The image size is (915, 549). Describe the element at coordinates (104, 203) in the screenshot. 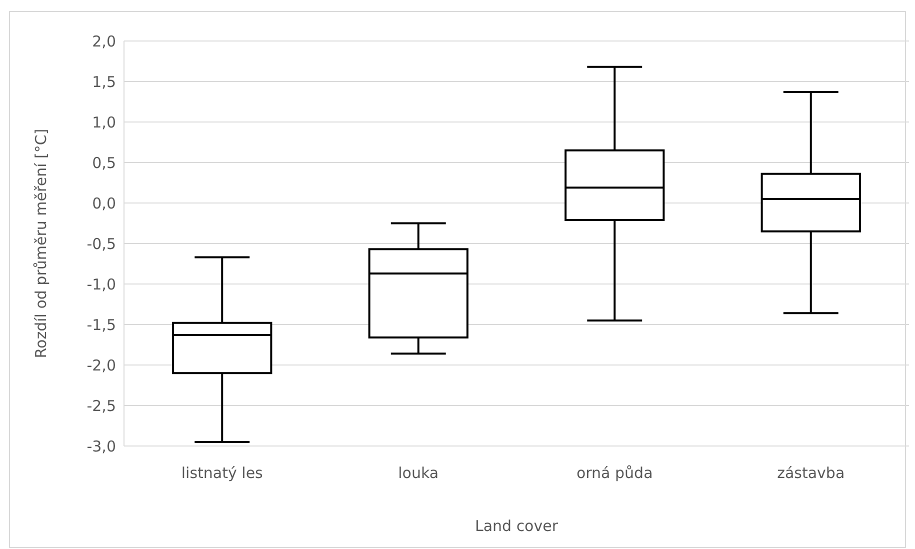

I see `y-tick-label: 0,0` at that location.